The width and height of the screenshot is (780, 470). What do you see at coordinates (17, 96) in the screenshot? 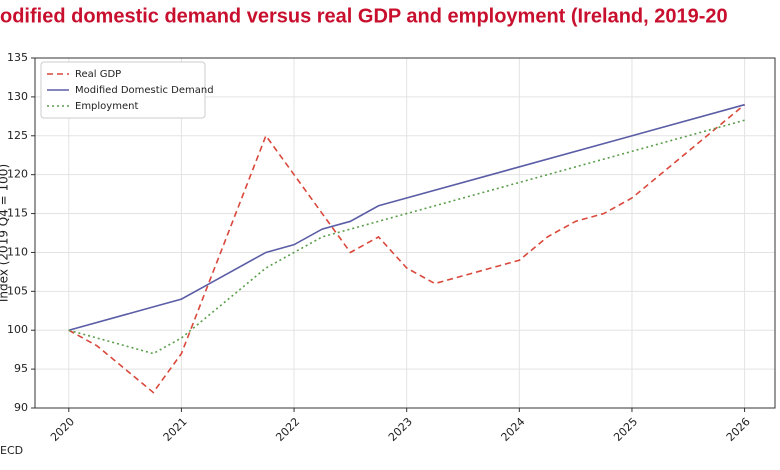
I see `y-tick-label: 130` at bounding box center [17, 96].